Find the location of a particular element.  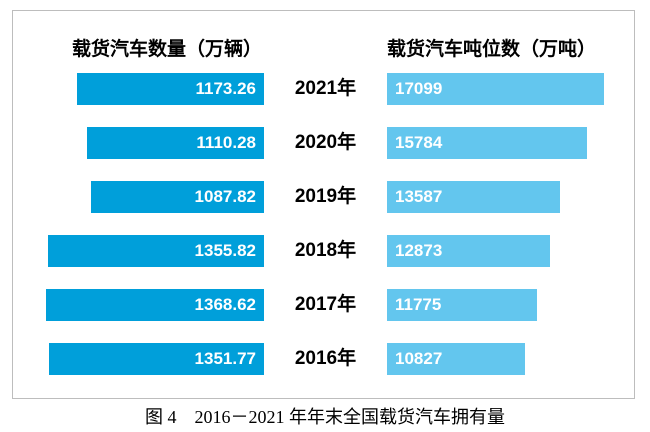

left-bar: 1087.82 is located at coordinates (177, 197).